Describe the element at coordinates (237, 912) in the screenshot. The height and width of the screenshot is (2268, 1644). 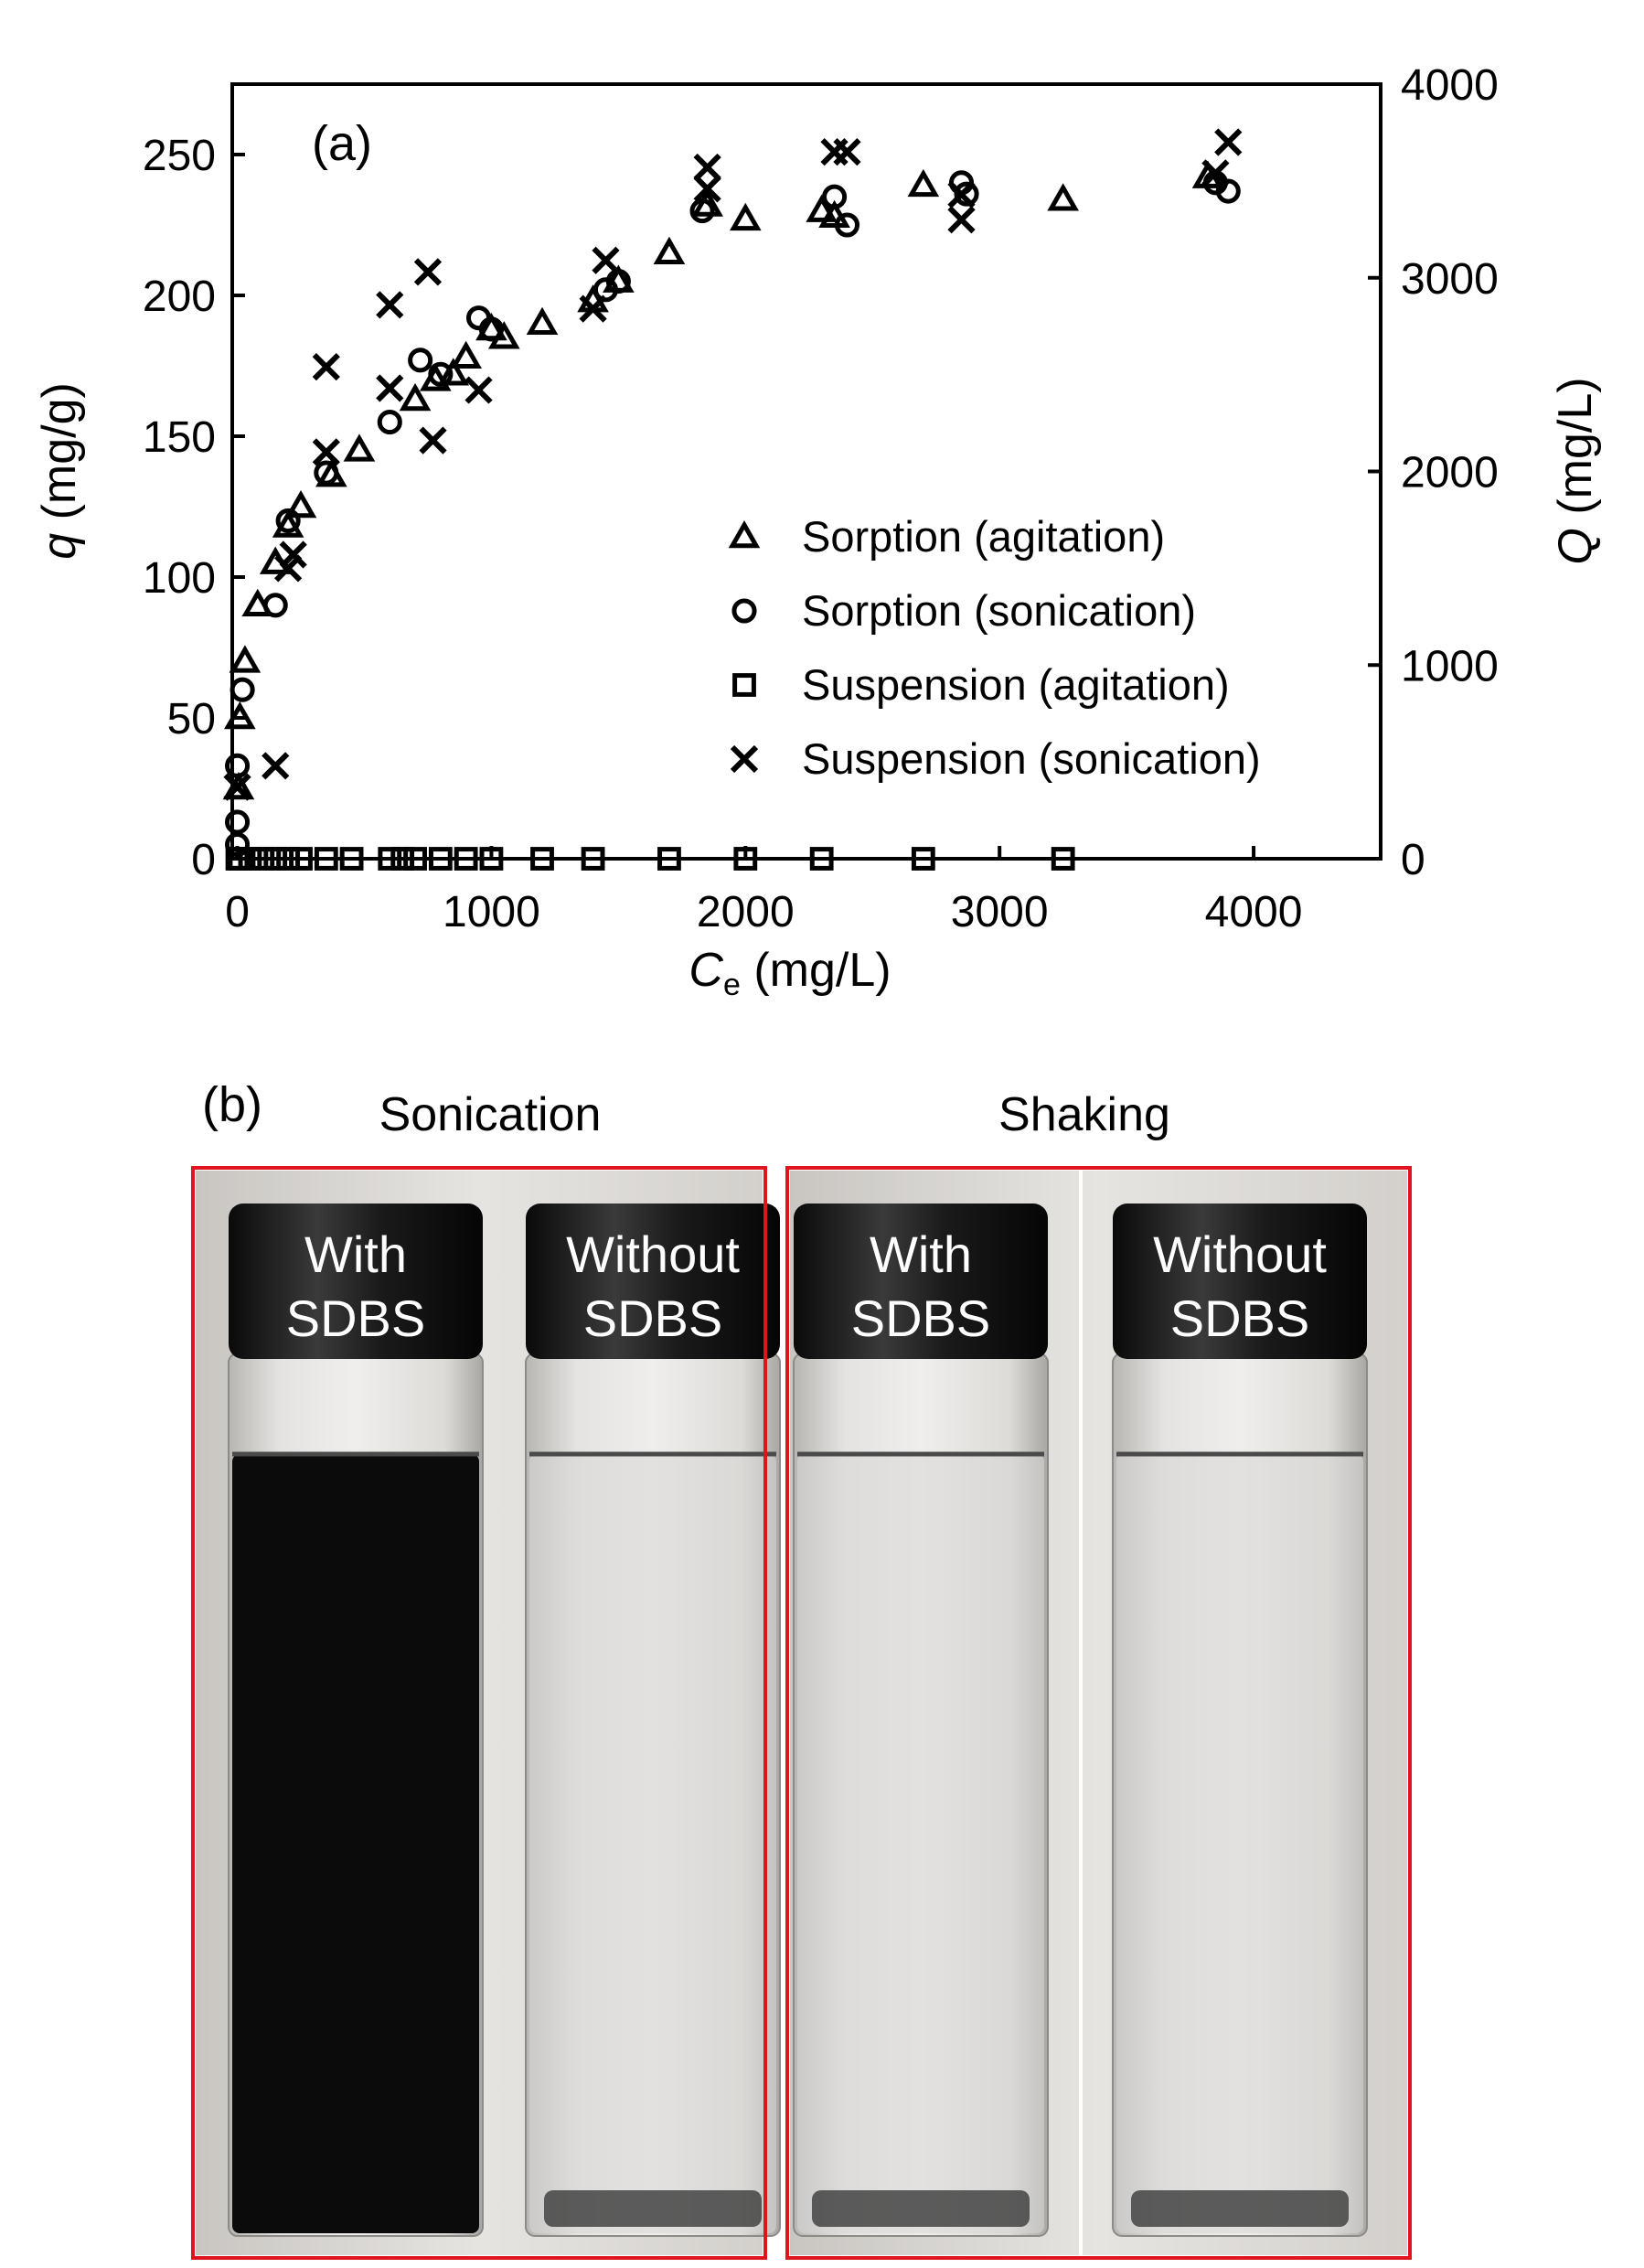
I see `x-tick-label: 0` at that location.